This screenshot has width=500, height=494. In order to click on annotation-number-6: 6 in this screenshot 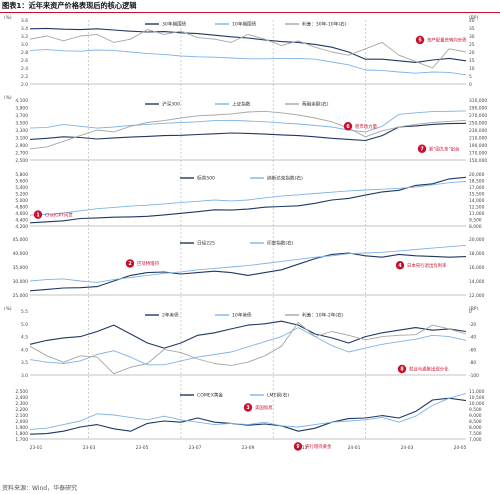, I will do `click(348, 127)`.